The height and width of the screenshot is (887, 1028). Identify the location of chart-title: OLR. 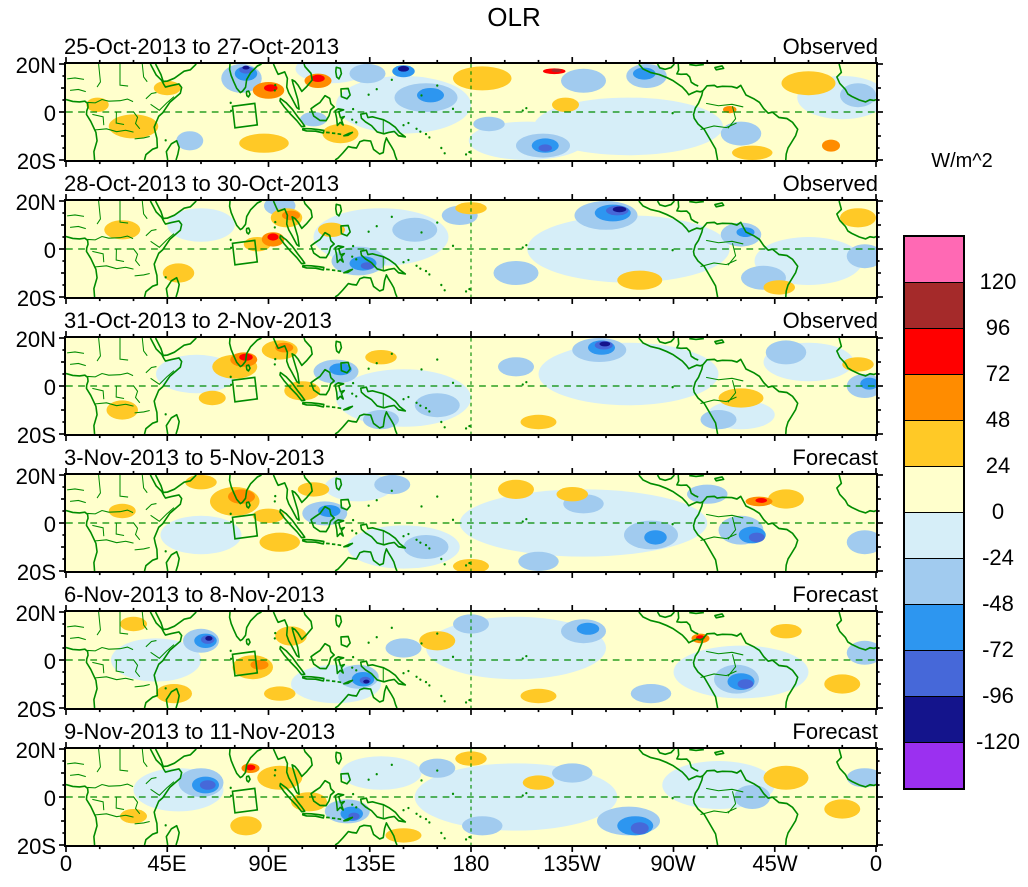
(514, 17).